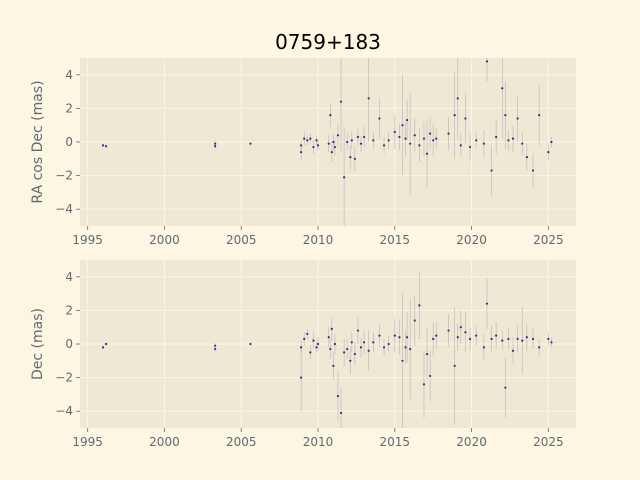 The height and width of the screenshot is (480, 640). Describe the element at coordinates (38, 141) in the screenshot. I see `y-axis-label: RA cos Dec (mas)` at that location.